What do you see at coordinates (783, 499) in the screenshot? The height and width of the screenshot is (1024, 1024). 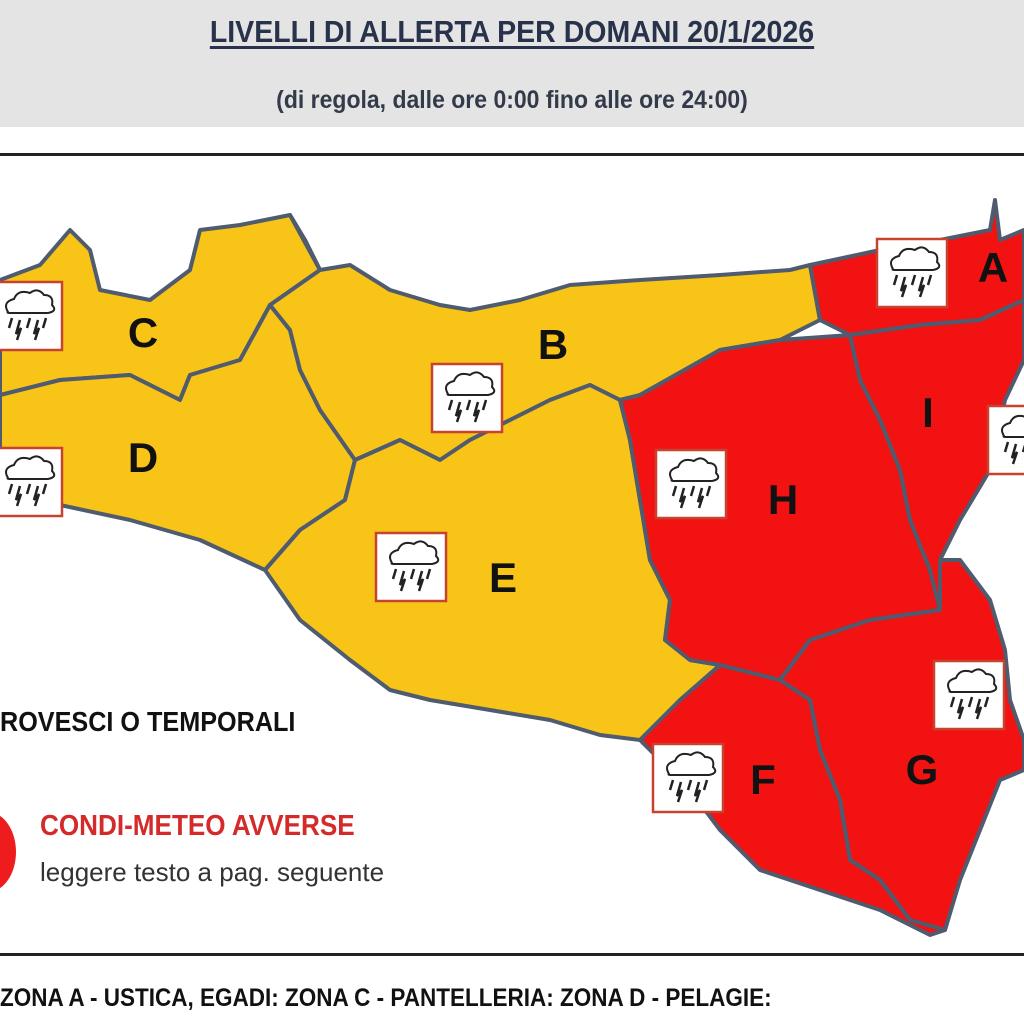 I see `zone-label-h: H` at bounding box center [783, 499].